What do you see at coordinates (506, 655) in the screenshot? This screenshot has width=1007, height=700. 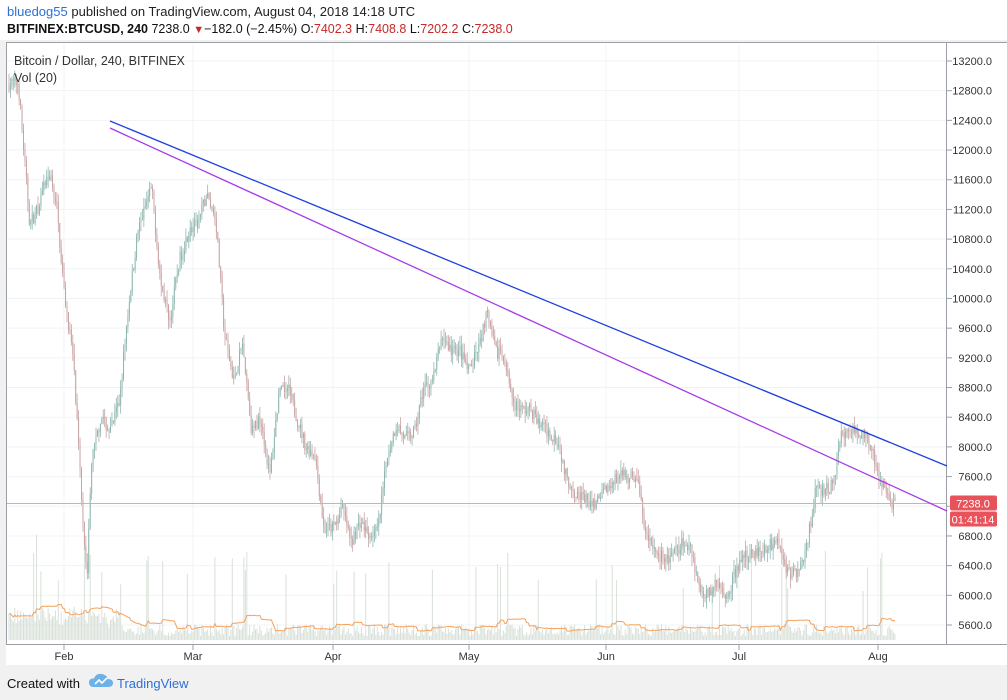 I see `time-axis` at bounding box center [506, 655].